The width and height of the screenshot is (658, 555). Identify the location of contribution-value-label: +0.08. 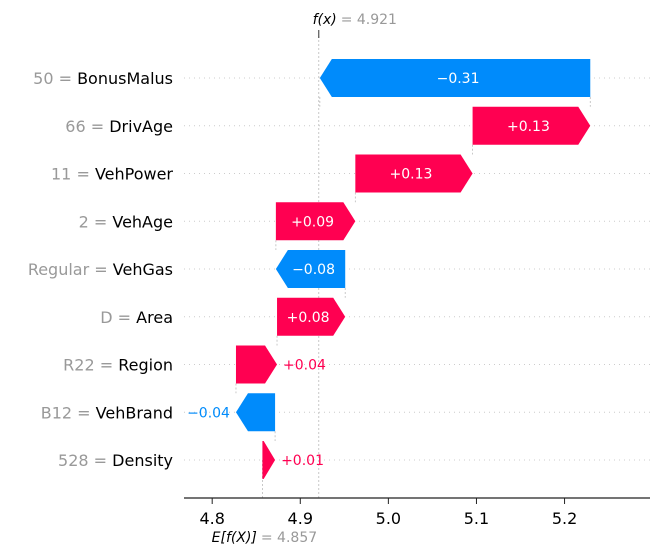
(308, 318).